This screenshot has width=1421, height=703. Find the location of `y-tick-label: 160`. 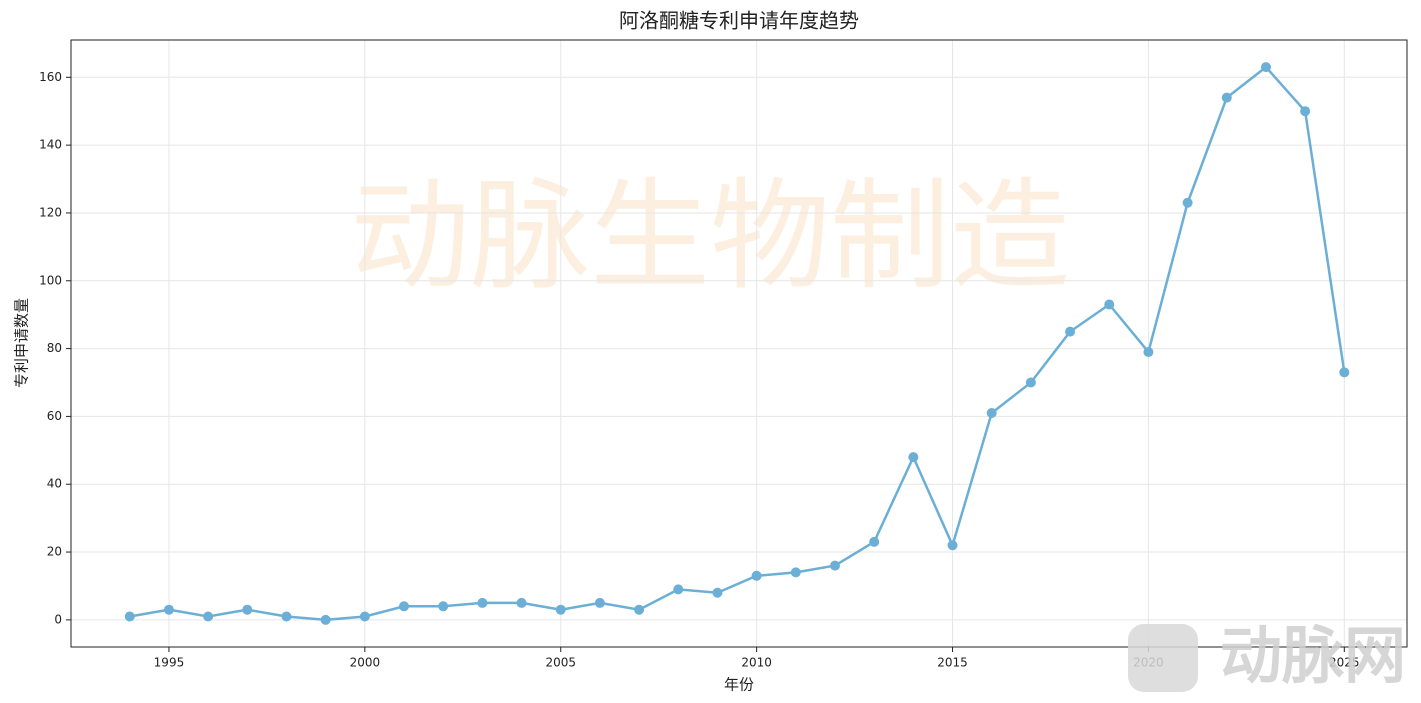

y-tick-label: 160 is located at coordinates (50, 77).